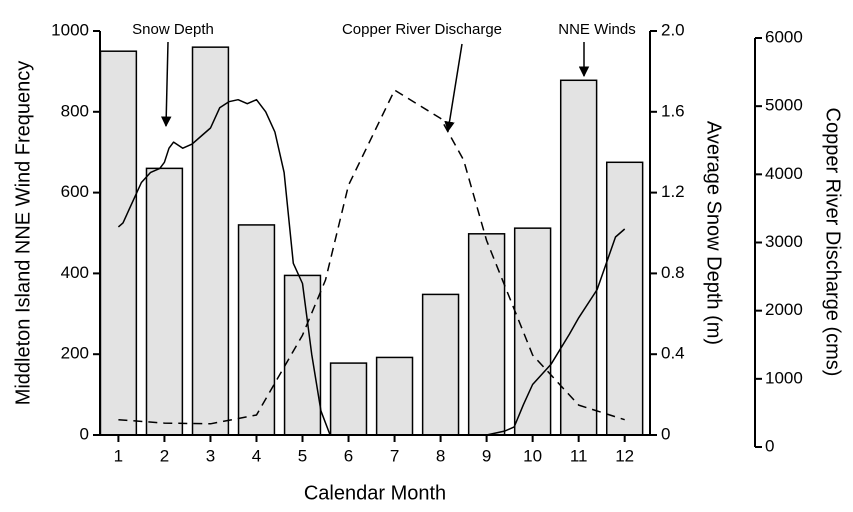 This screenshot has width=853, height=512. Describe the element at coordinates (173, 29) in the screenshot. I see `annotation: Snow Depth` at that location.